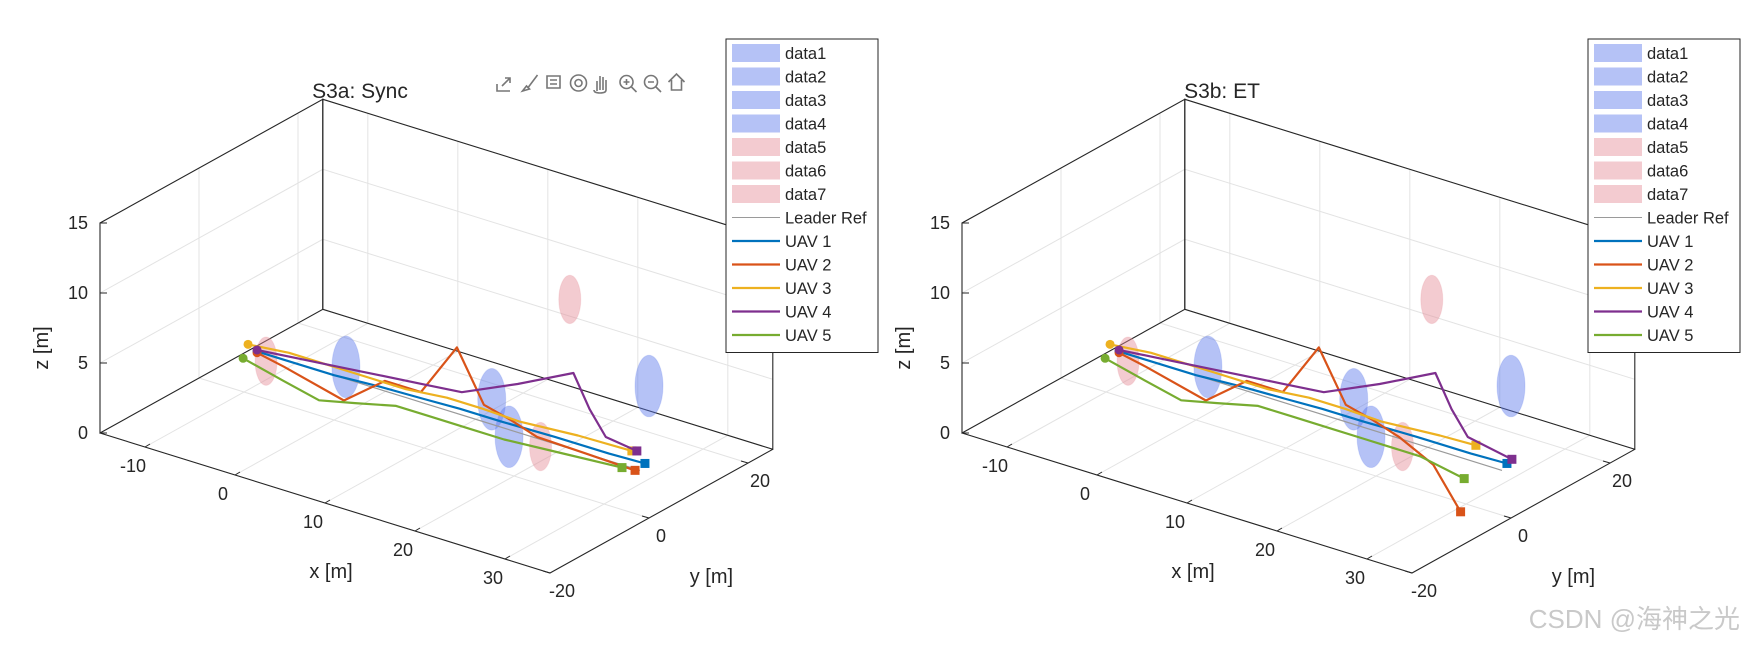  Describe the element at coordinates (945, 433) in the screenshot. I see `z-tick-label-0: 0` at that location.